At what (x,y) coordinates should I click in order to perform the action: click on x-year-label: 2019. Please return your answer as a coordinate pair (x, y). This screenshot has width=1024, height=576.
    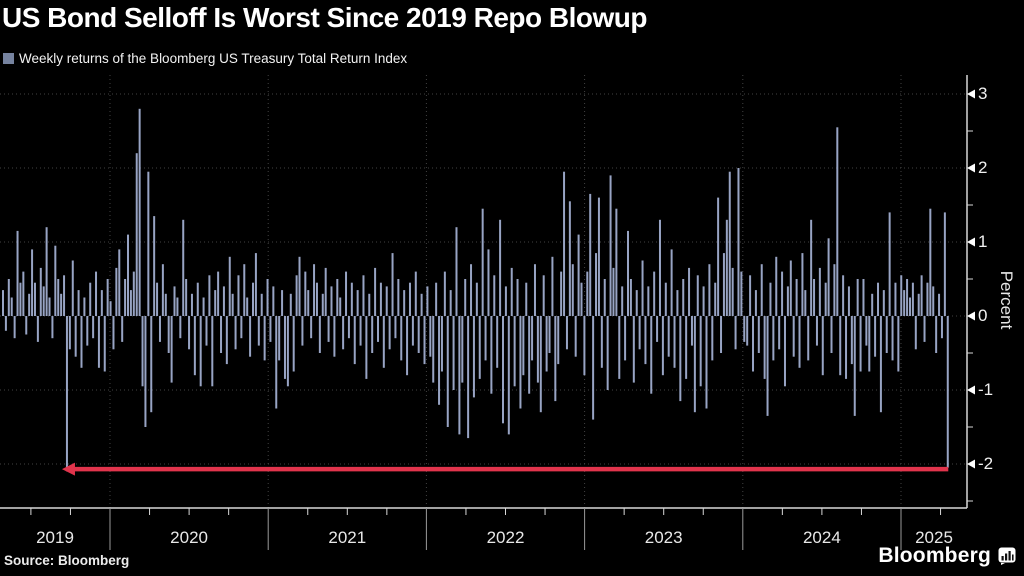
    Looking at the image, I should click on (55, 537).